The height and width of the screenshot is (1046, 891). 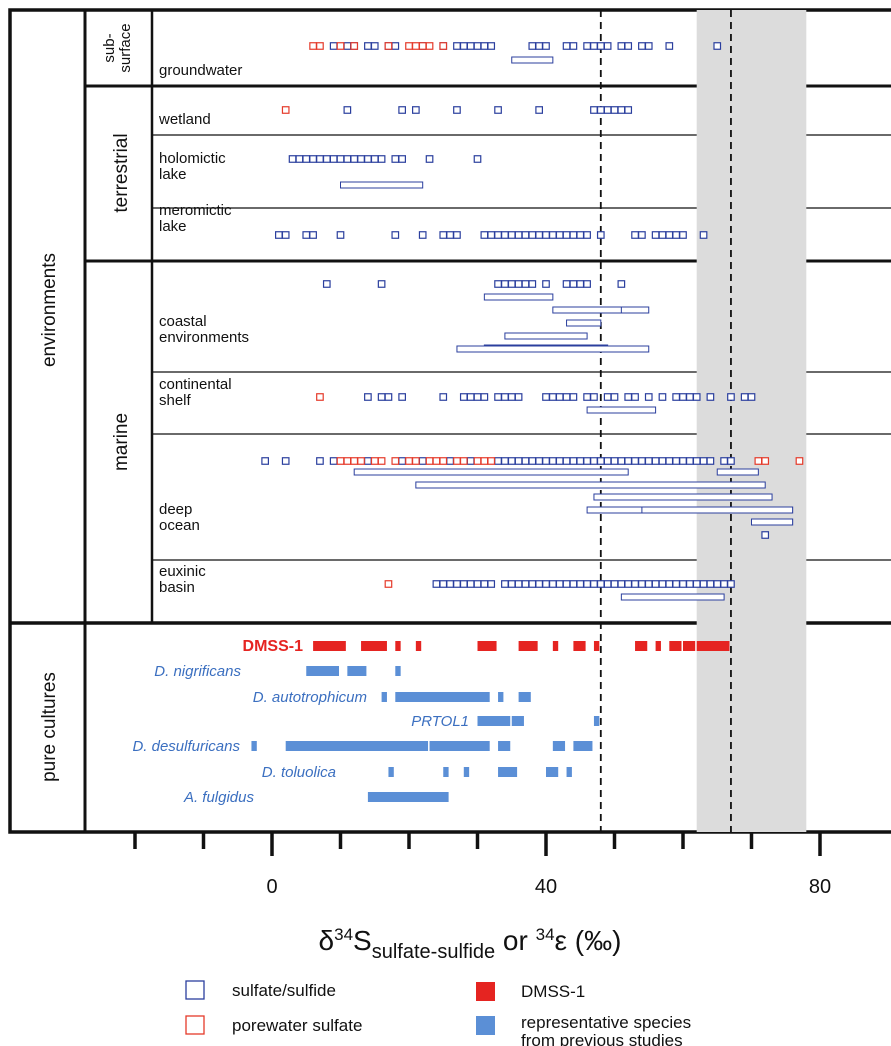 I want to click on category-label-line: ocean, so click(x=179, y=525).